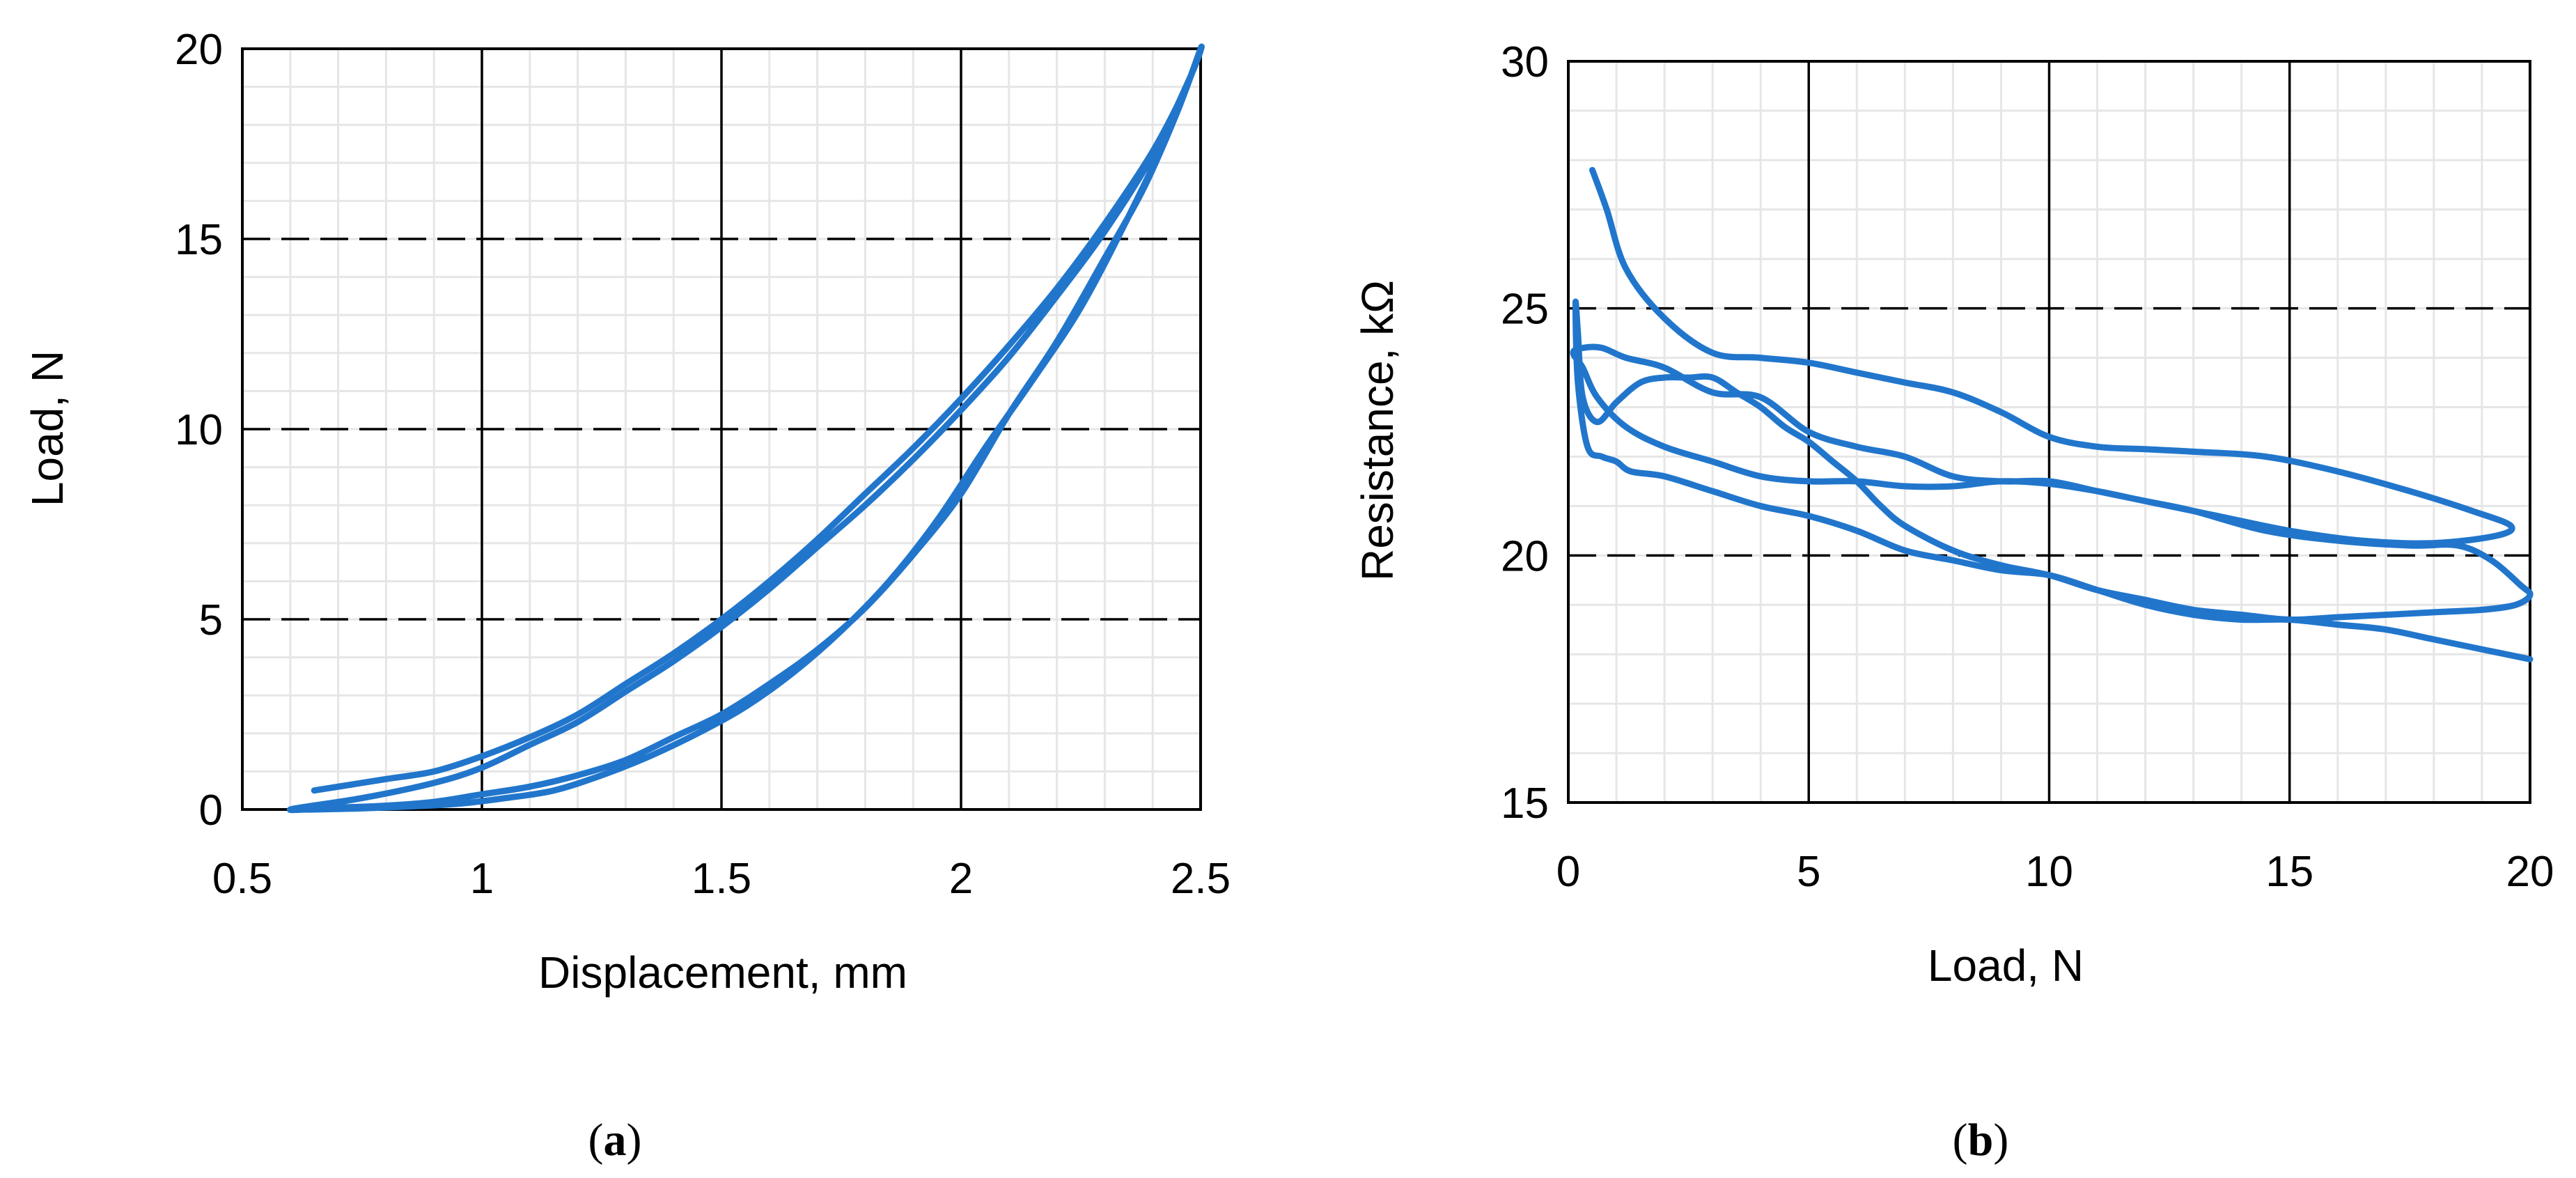 Image resolution: width=2576 pixels, height=1178 pixels. Describe the element at coordinates (1377, 431) in the screenshot. I see `y-axis-label-b: Resistance, kΩ` at that location.